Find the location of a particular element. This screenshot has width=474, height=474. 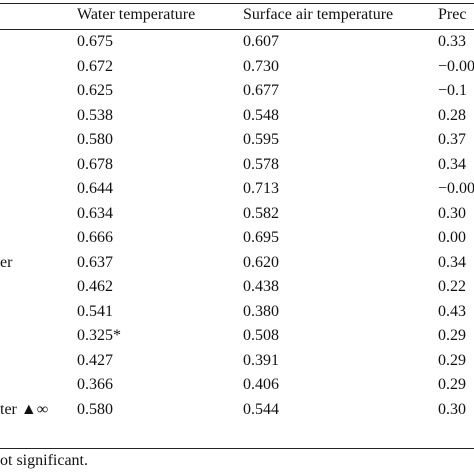

row-label: ter ▲∞ is located at coordinates (24, 409).